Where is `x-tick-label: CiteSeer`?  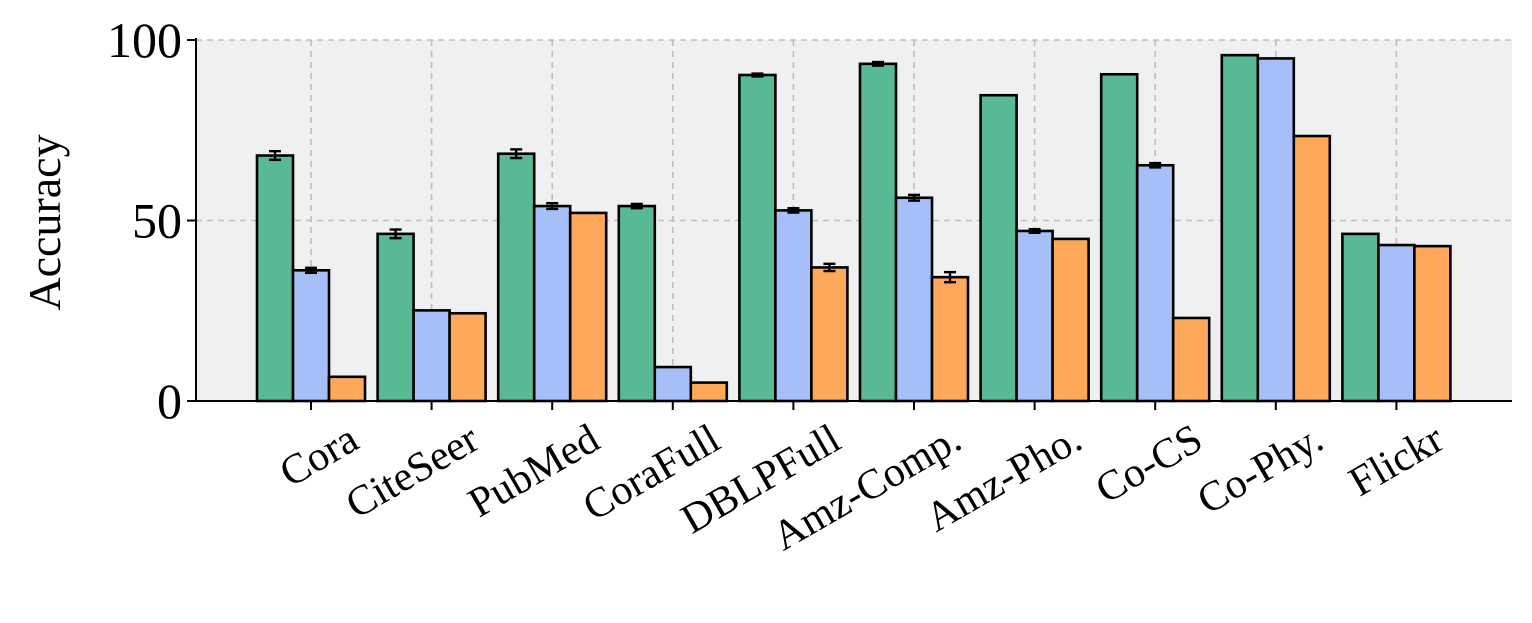
x-tick-label: CiteSeer is located at coordinates (412, 472).